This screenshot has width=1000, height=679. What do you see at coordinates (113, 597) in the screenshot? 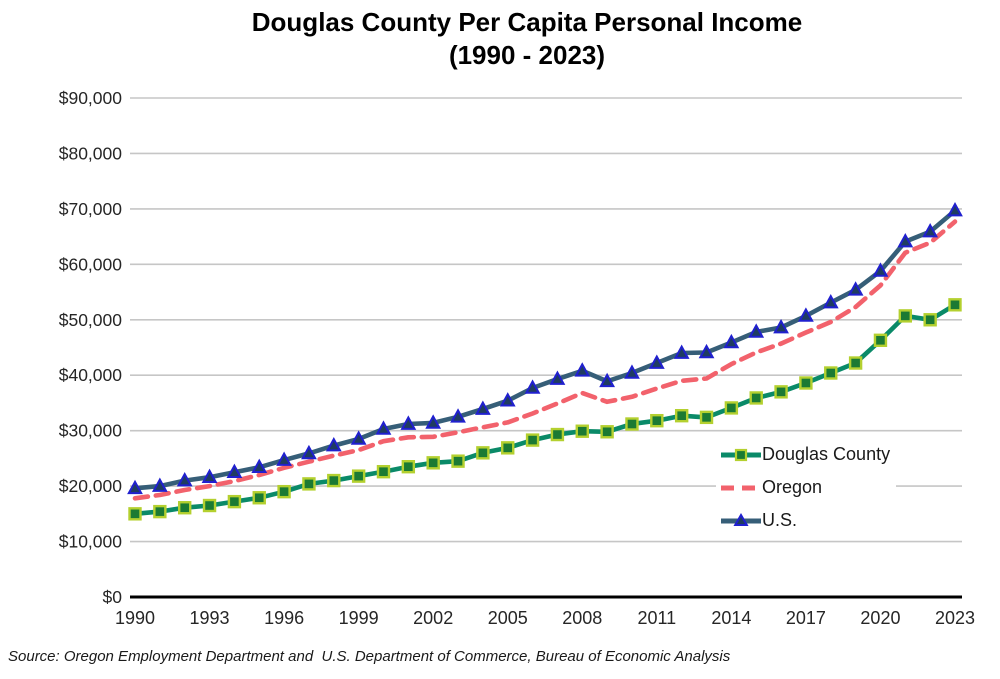
I see `y-axis-tick-label: $0` at bounding box center [113, 597].